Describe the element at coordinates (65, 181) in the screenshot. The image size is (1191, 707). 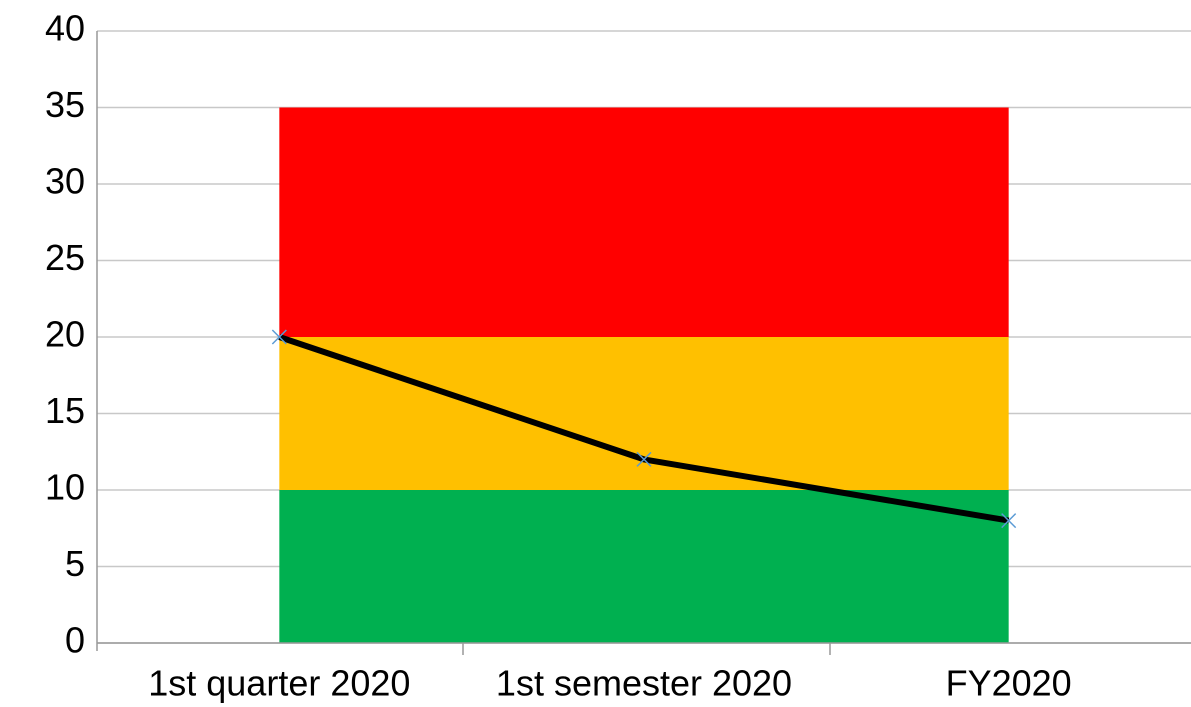
I see `y-tick-label: 30` at that location.